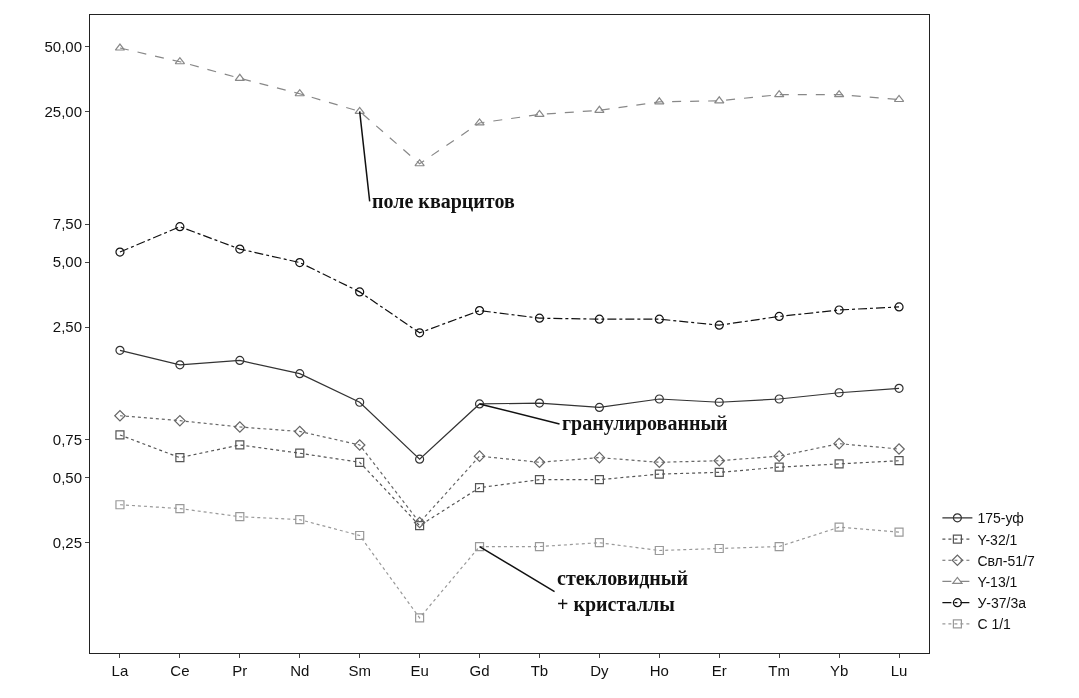  What do you see at coordinates (240, 670) in the screenshot?
I see `x-tick-label: Pr` at bounding box center [240, 670].